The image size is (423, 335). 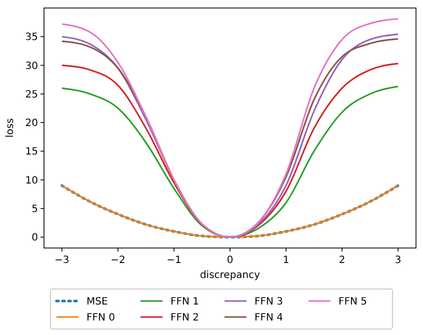 What do you see at coordinates (97, 302) in the screenshot?
I see `legend-label: MSE` at bounding box center [97, 302].